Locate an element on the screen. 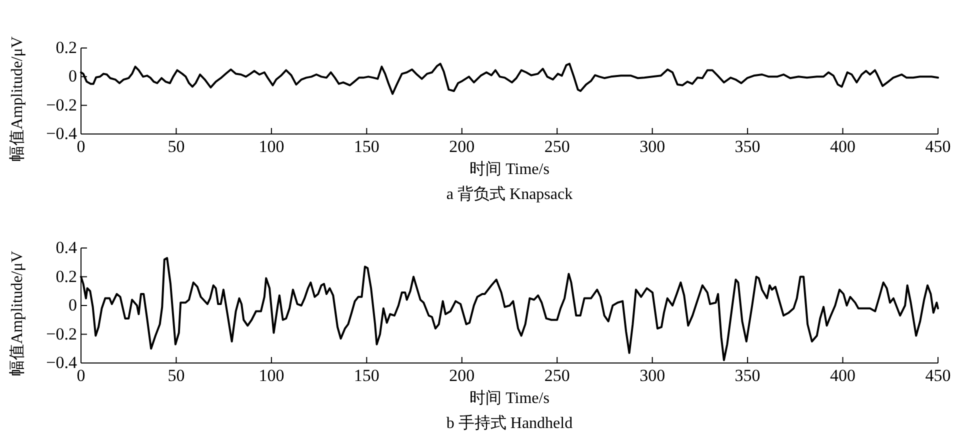 The image size is (954, 440). text: b 手持式 Handheld is located at coordinates (509, 423).